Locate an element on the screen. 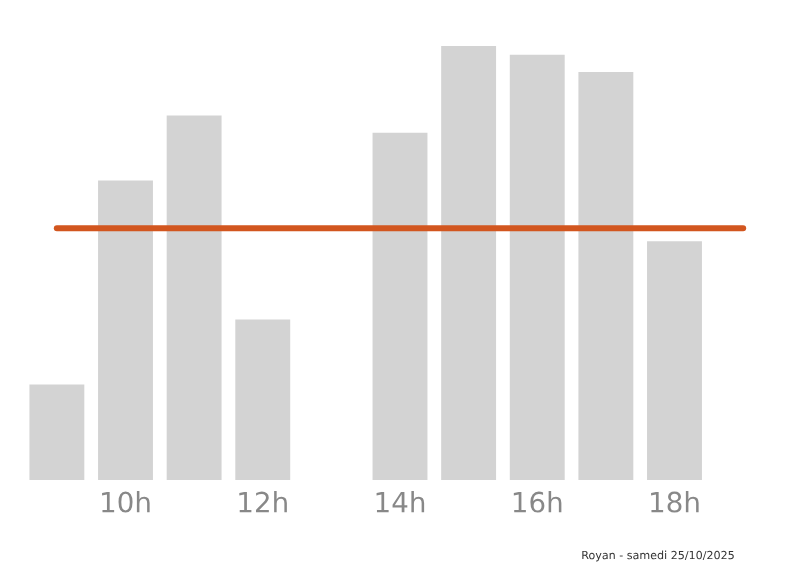 Image resolution: width=800 pixels, height=572 pixels. x-tick-label: 14h is located at coordinates (400, 502).